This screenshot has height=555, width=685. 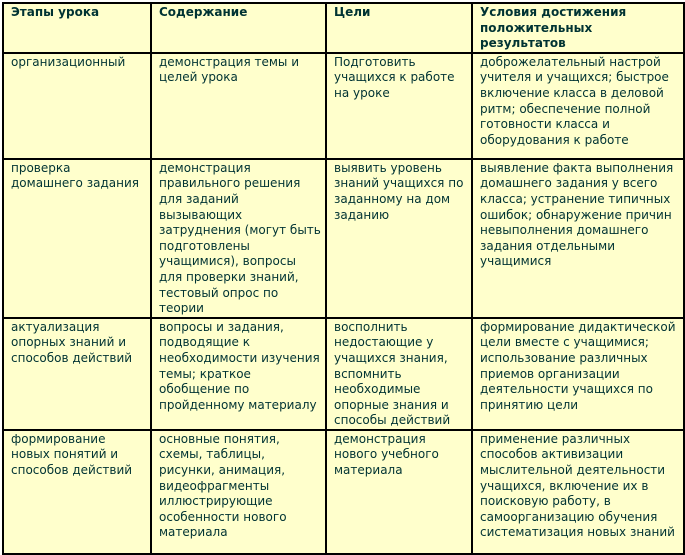 What do you see at coordinates (399, 28) in the screenshot?
I see `header-goals: Цели` at bounding box center [399, 28].